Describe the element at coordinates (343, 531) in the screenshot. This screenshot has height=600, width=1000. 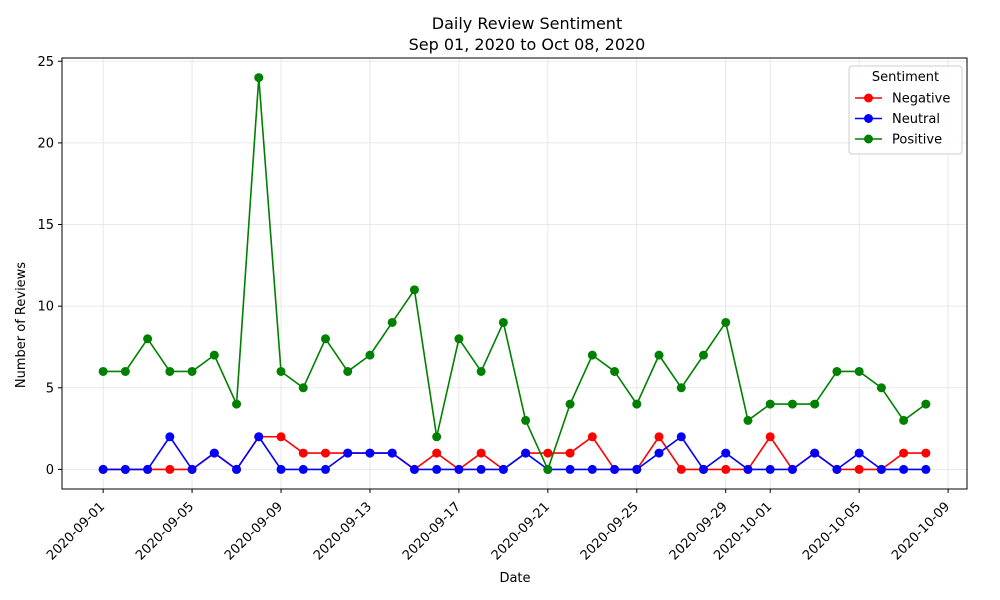
I see `x-tick-label: 2020-09-13` at that location.